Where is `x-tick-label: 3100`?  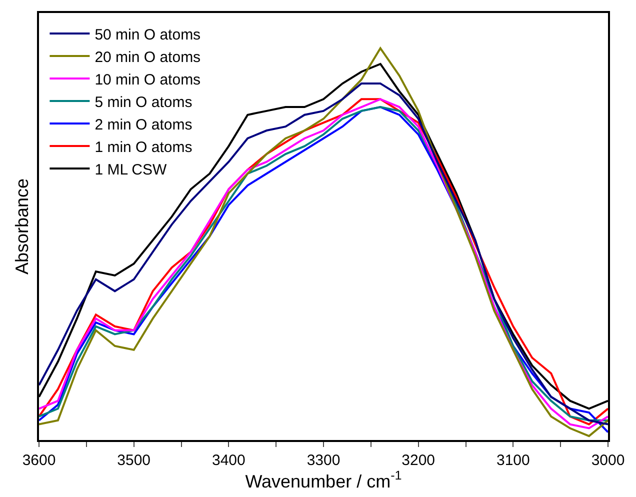
x-tick-label: 3100 is located at coordinates (513, 460).